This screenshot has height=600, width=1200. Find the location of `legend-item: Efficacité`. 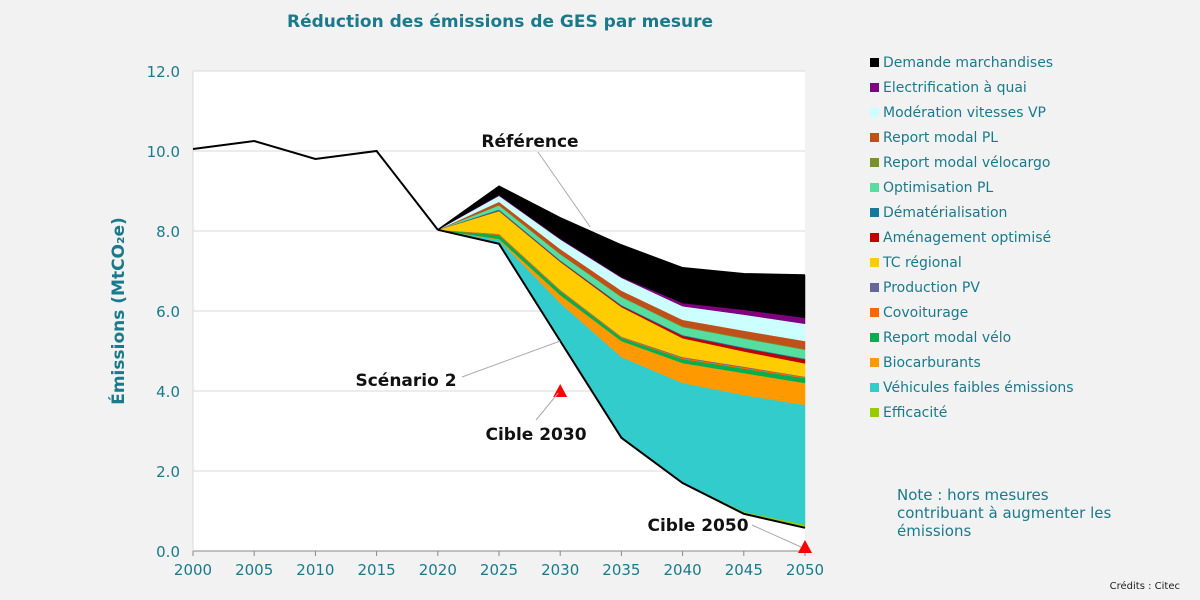

legend-item: Efficacité is located at coordinates (972, 412).